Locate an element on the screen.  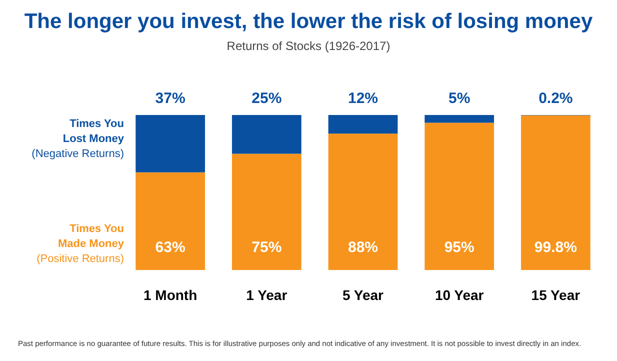
data-label: 25% is located at coordinates (267, 98).